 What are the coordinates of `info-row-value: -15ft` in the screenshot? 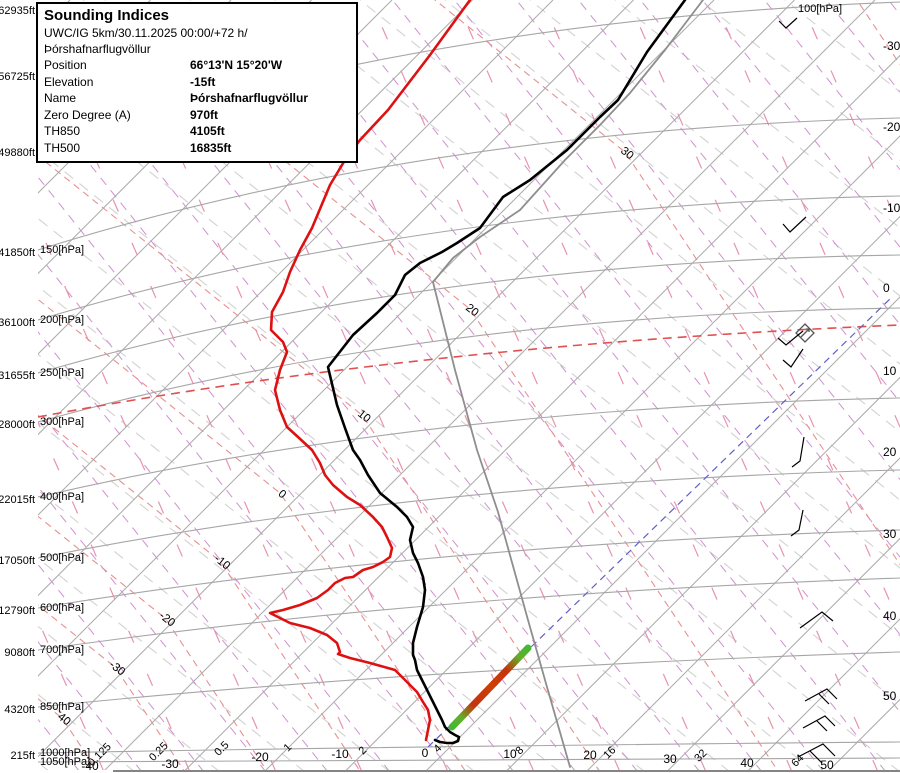 It's located at (203, 81).